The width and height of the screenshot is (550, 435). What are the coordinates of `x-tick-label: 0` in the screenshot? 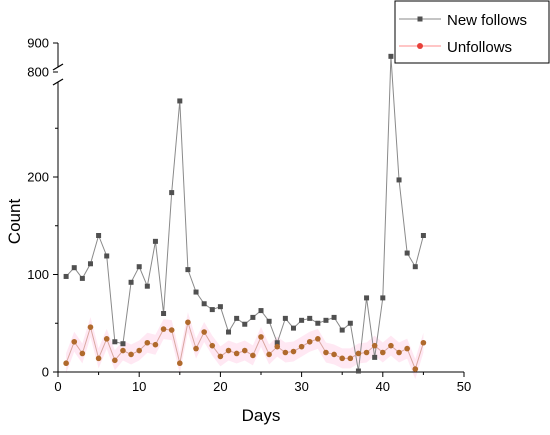 It's located at (57, 386).